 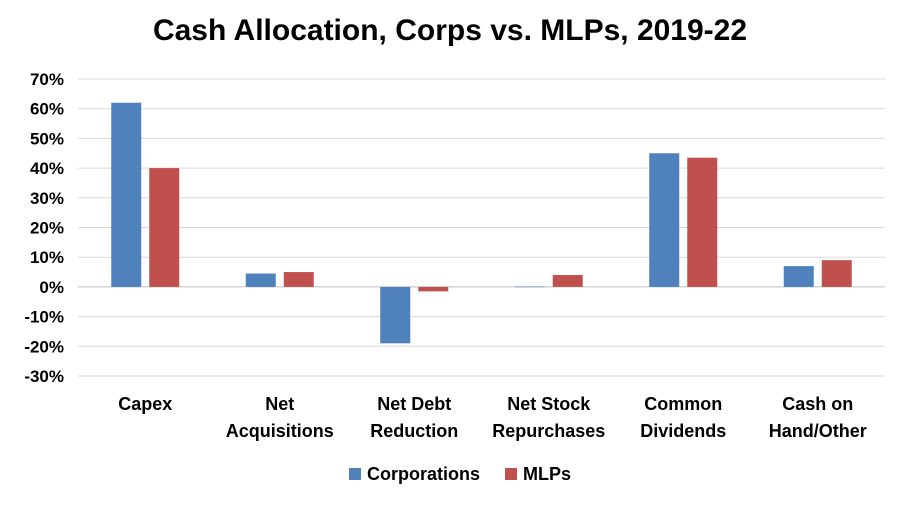 What do you see at coordinates (414, 404) in the screenshot?
I see `x-tick-label: Net Debt` at bounding box center [414, 404].